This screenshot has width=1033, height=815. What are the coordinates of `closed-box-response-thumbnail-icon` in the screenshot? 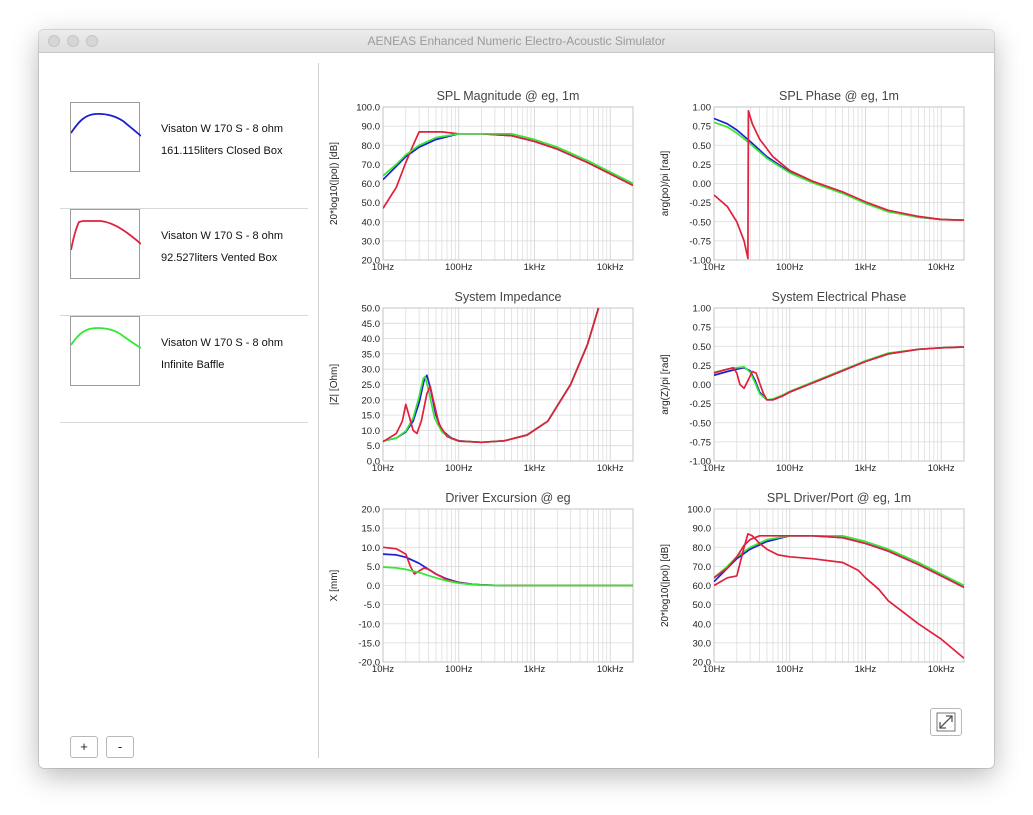 It's located at (105, 137).